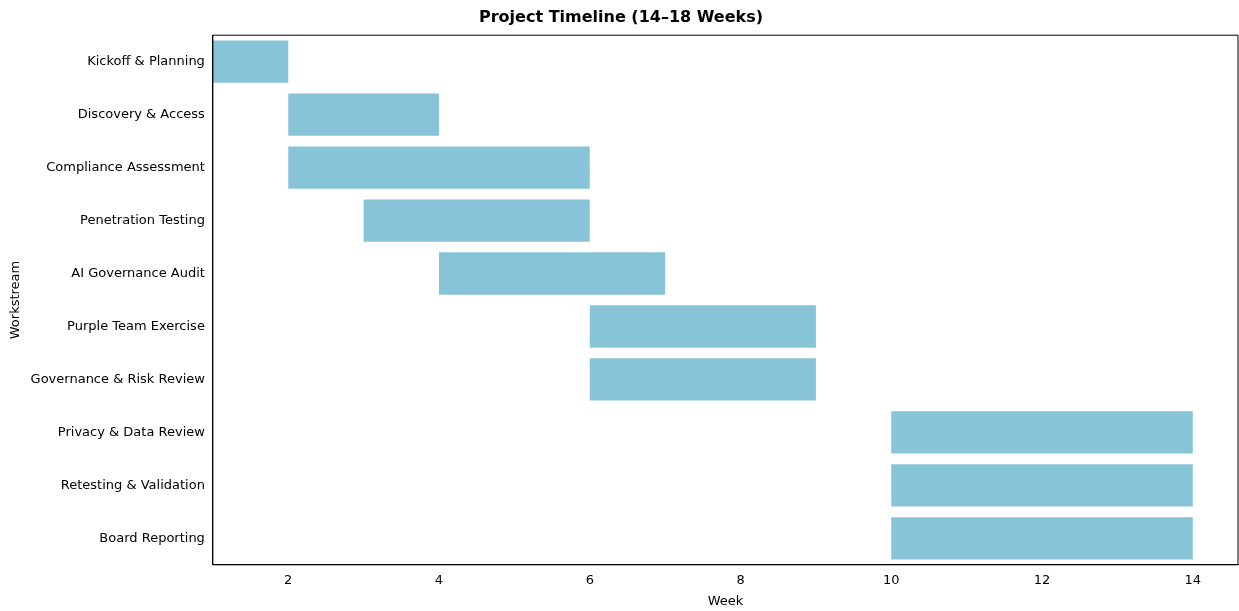 This screenshot has width=1239, height=611. I want to click on x-tick-label: 10, so click(891, 579).